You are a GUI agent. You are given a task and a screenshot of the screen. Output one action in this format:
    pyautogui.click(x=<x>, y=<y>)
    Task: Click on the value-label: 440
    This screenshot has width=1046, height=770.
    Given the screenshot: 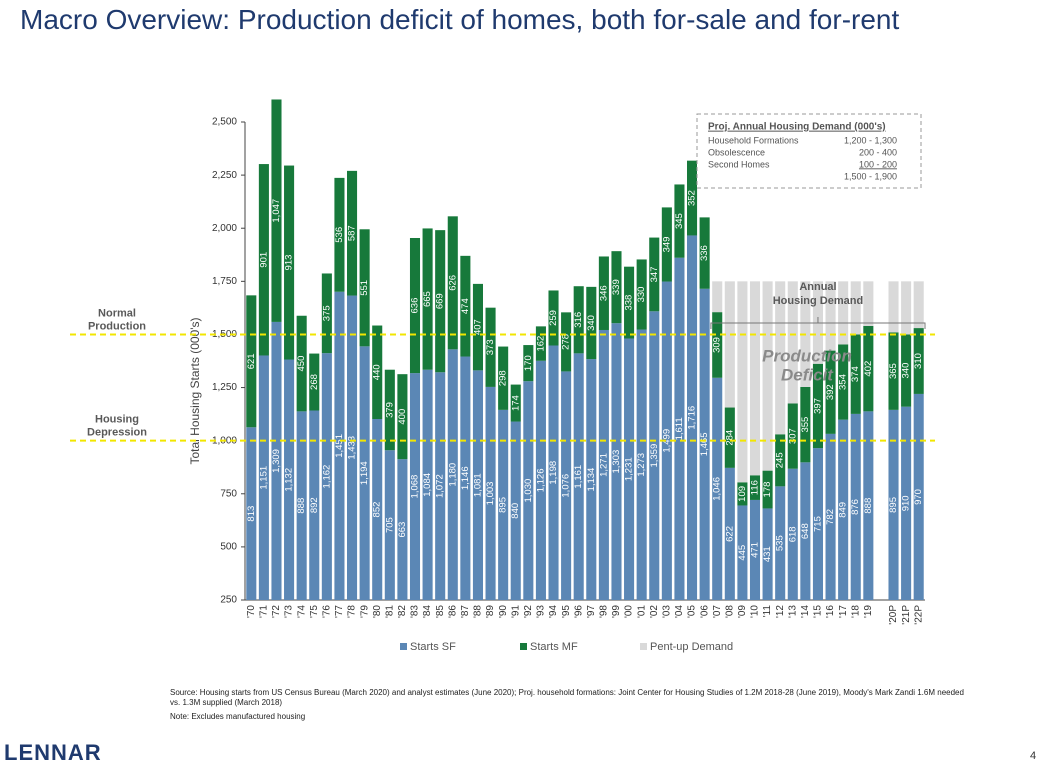 What is the action you would take?
    pyautogui.click(x=377, y=372)
    